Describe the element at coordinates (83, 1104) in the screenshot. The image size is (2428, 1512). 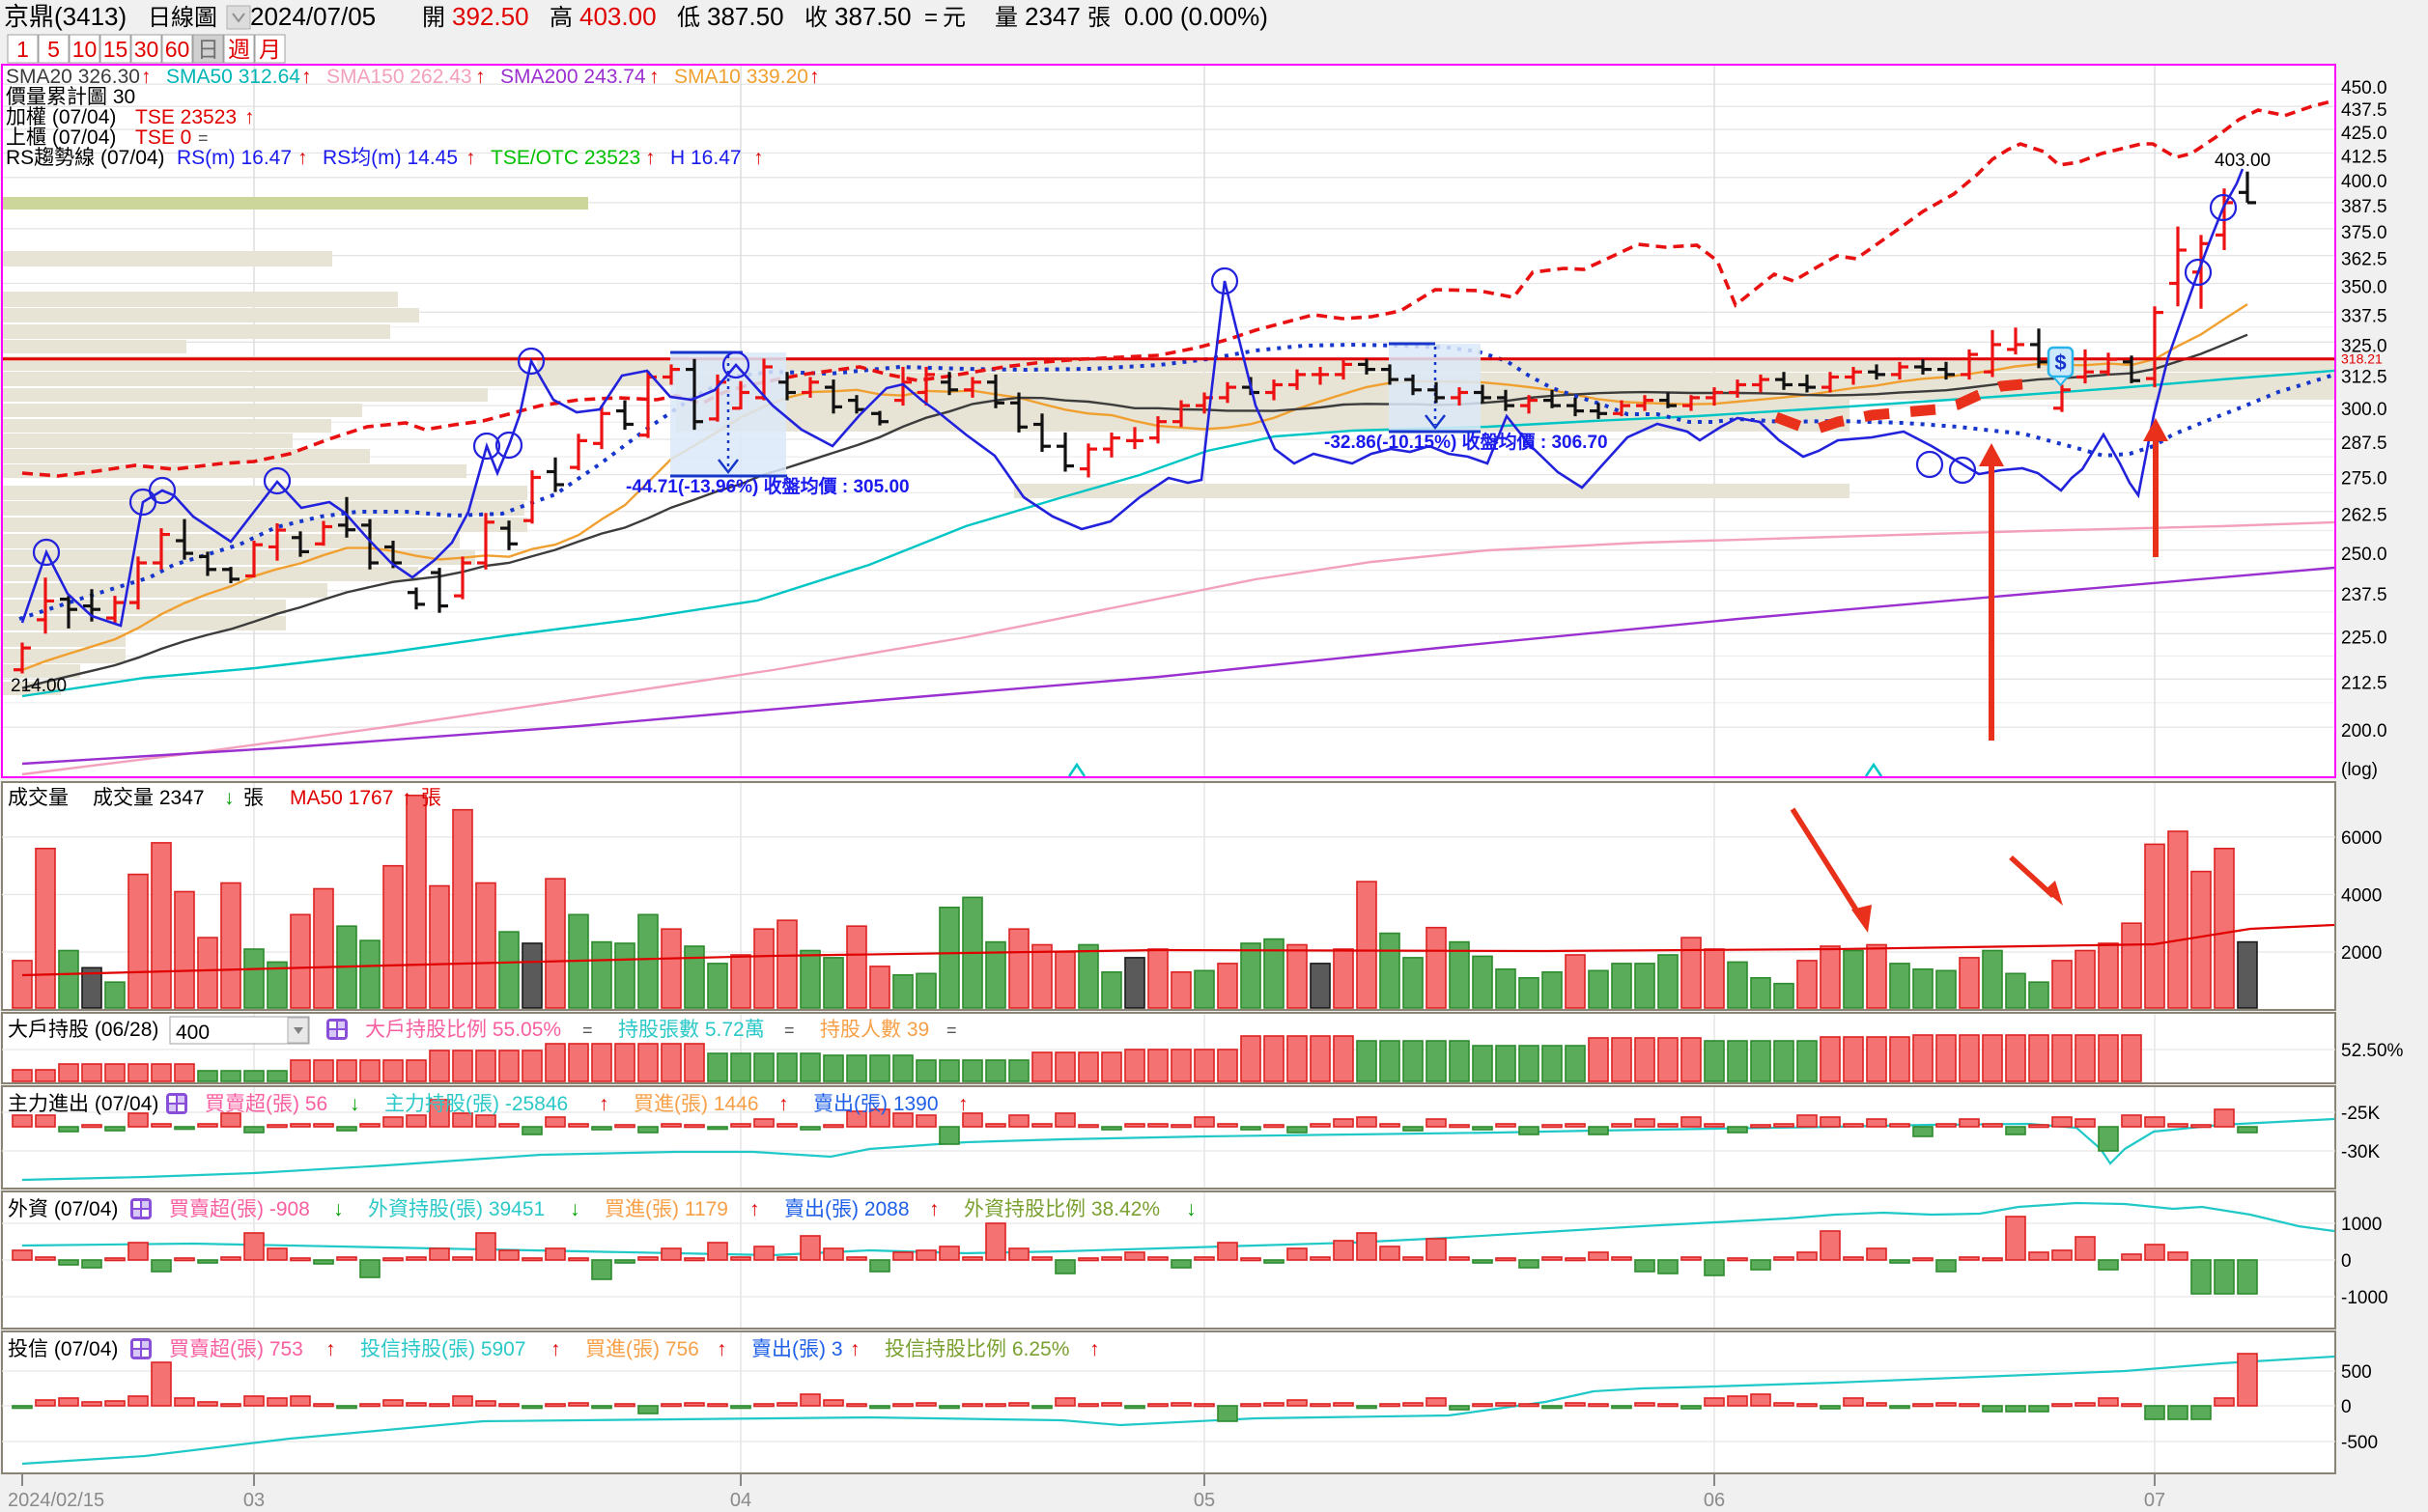
I see `svg-text: 主力進出 (07/04)` at that location.